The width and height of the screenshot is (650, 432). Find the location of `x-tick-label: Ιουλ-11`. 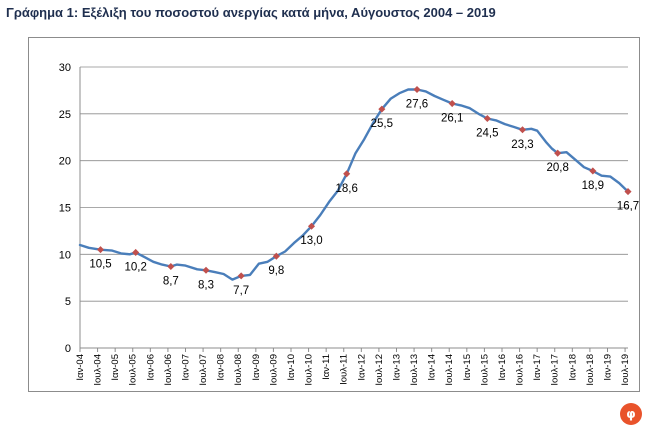

x-tick-label: Ιουλ-11 is located at coordinates (344, 369).